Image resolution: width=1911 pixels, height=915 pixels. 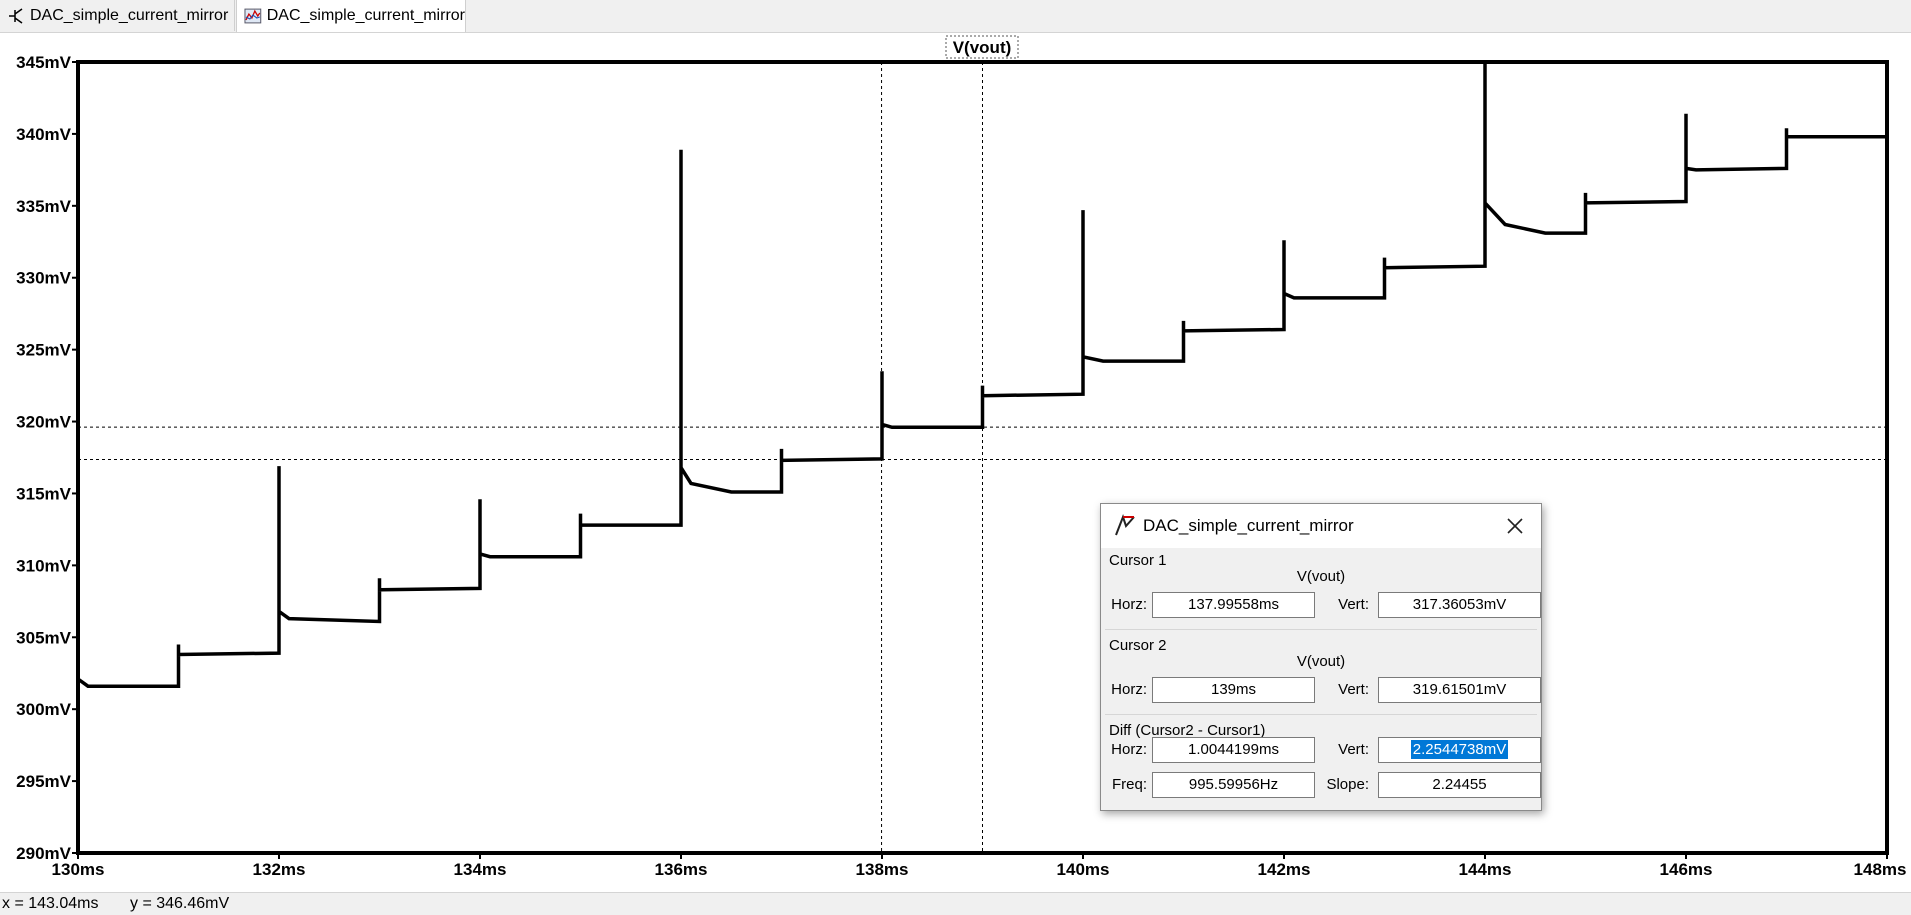 What do you see at coordinates (1187, 730) in the screenshot?
I see `diff-heading: Diff (Cursor2 - Cursor1)` at bounding box center [1187, 730].